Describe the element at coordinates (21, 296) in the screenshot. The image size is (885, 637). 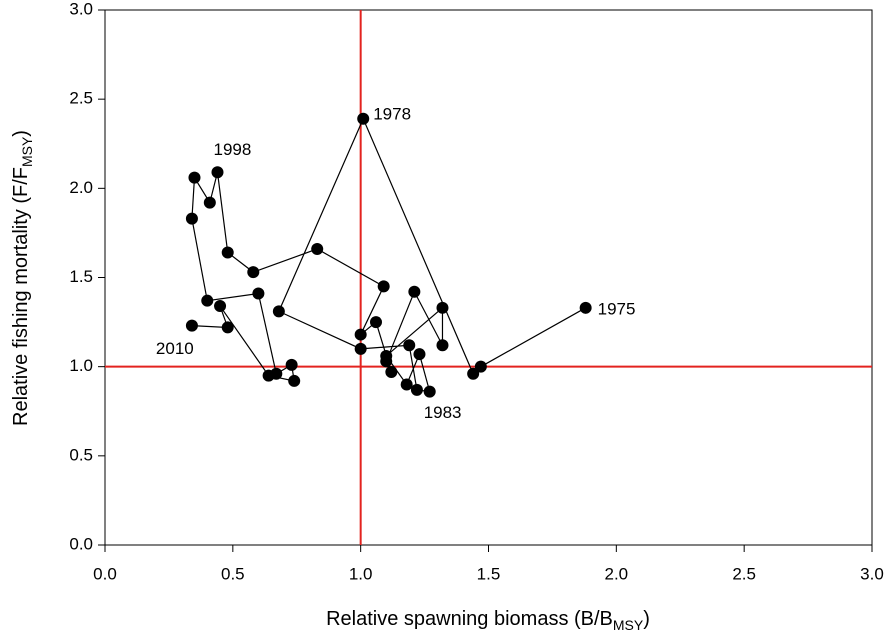
I see `y-axis-title-main: Relative fishing mortality (F/F` at that location.